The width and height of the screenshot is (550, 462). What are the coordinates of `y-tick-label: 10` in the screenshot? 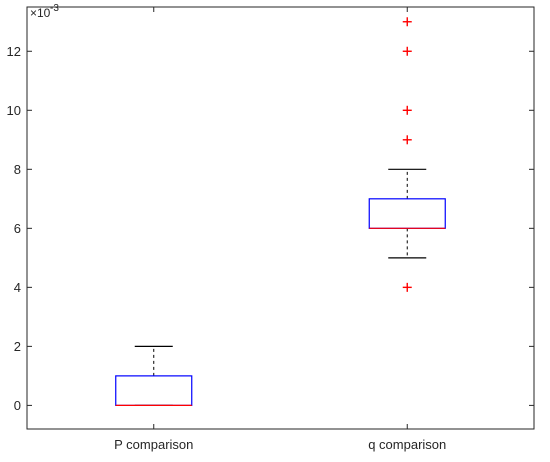 It's located at (14, 110).